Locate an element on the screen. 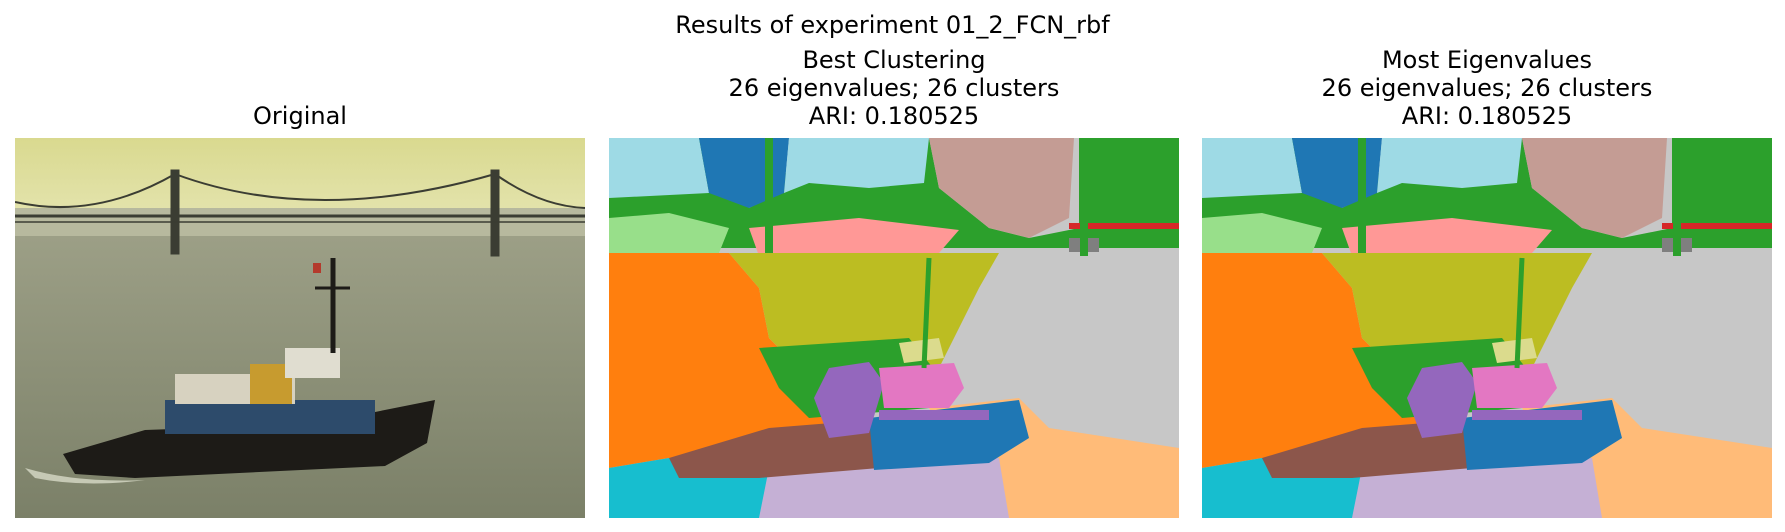 The image size is (1785, 532). wake is located at coordinates (85, 476).